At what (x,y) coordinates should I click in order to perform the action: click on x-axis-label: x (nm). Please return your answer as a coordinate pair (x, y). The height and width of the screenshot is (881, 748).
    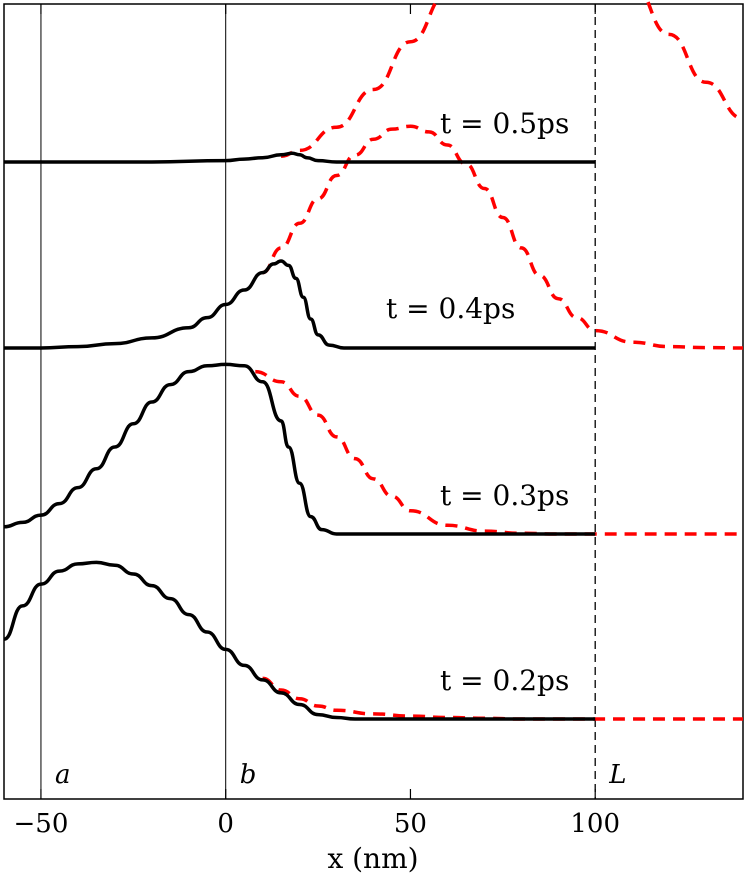
    Looking at the image, I should click on (372, 858).